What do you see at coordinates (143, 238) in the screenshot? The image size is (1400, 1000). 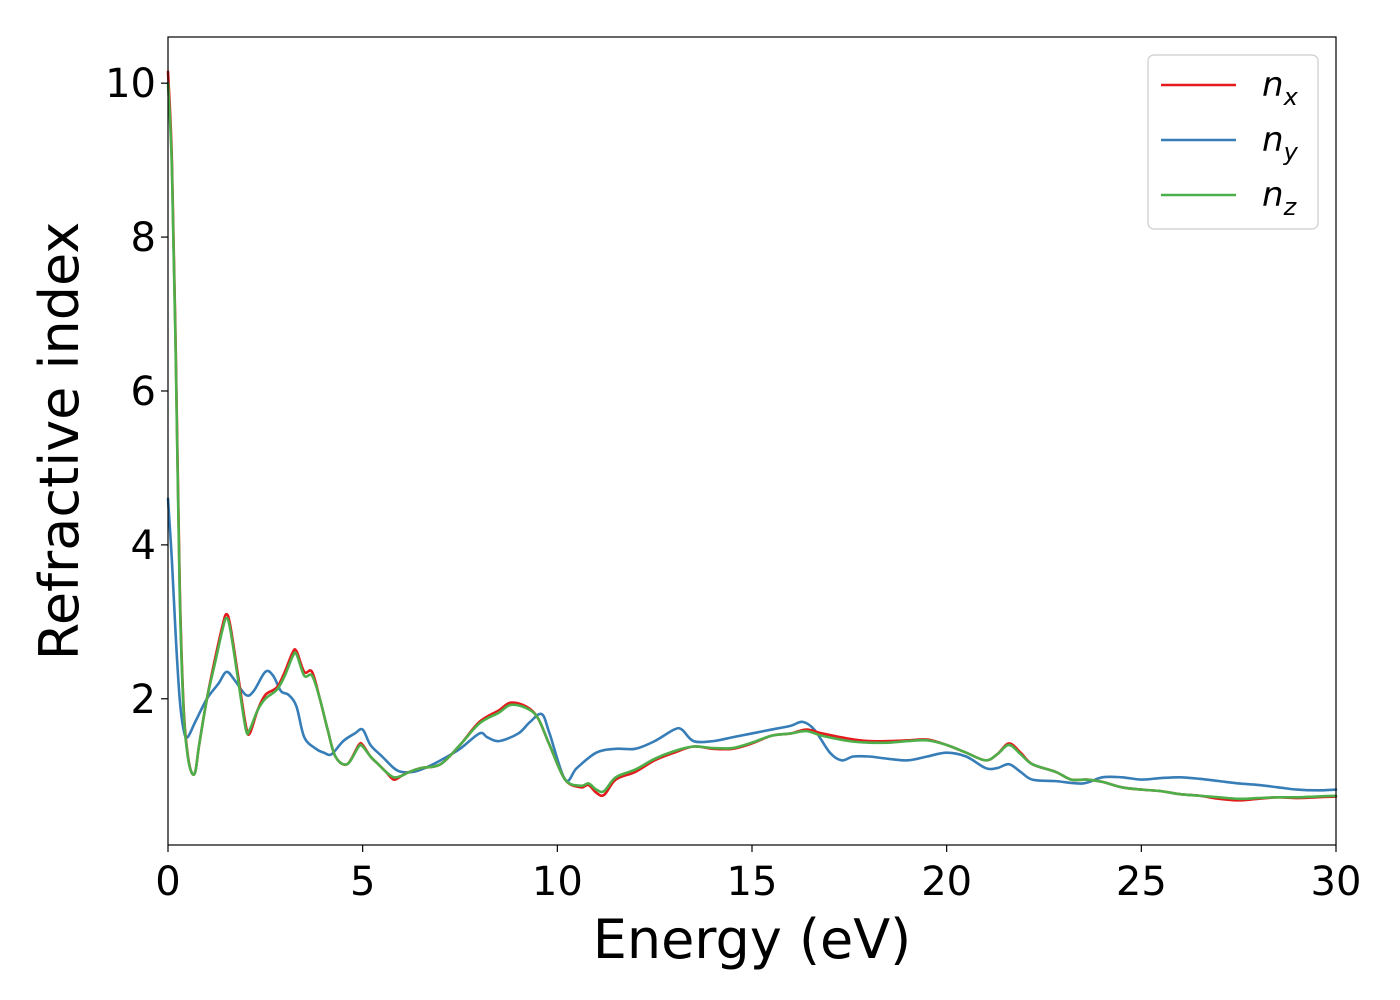 I see `y-tick-label: 8` at bounding box center [143, 238].